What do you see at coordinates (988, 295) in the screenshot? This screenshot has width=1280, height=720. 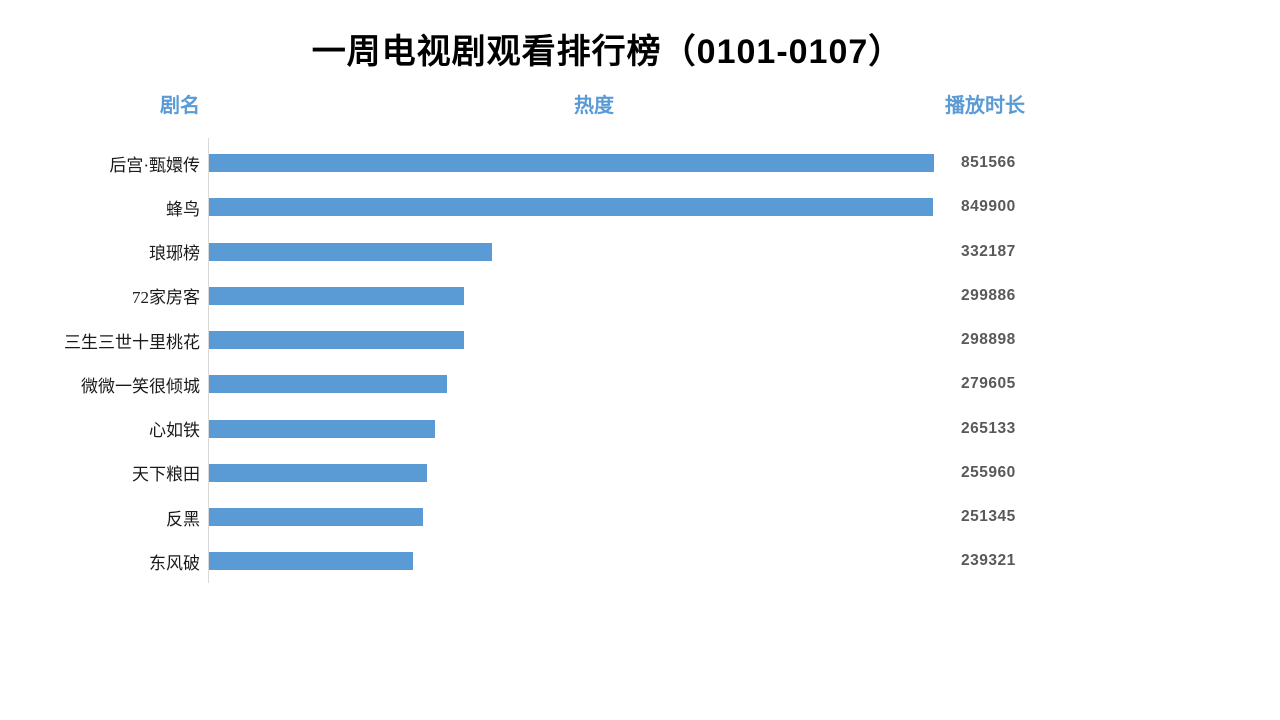 I see `value-label: 299886` at bounding box center [988, 295].